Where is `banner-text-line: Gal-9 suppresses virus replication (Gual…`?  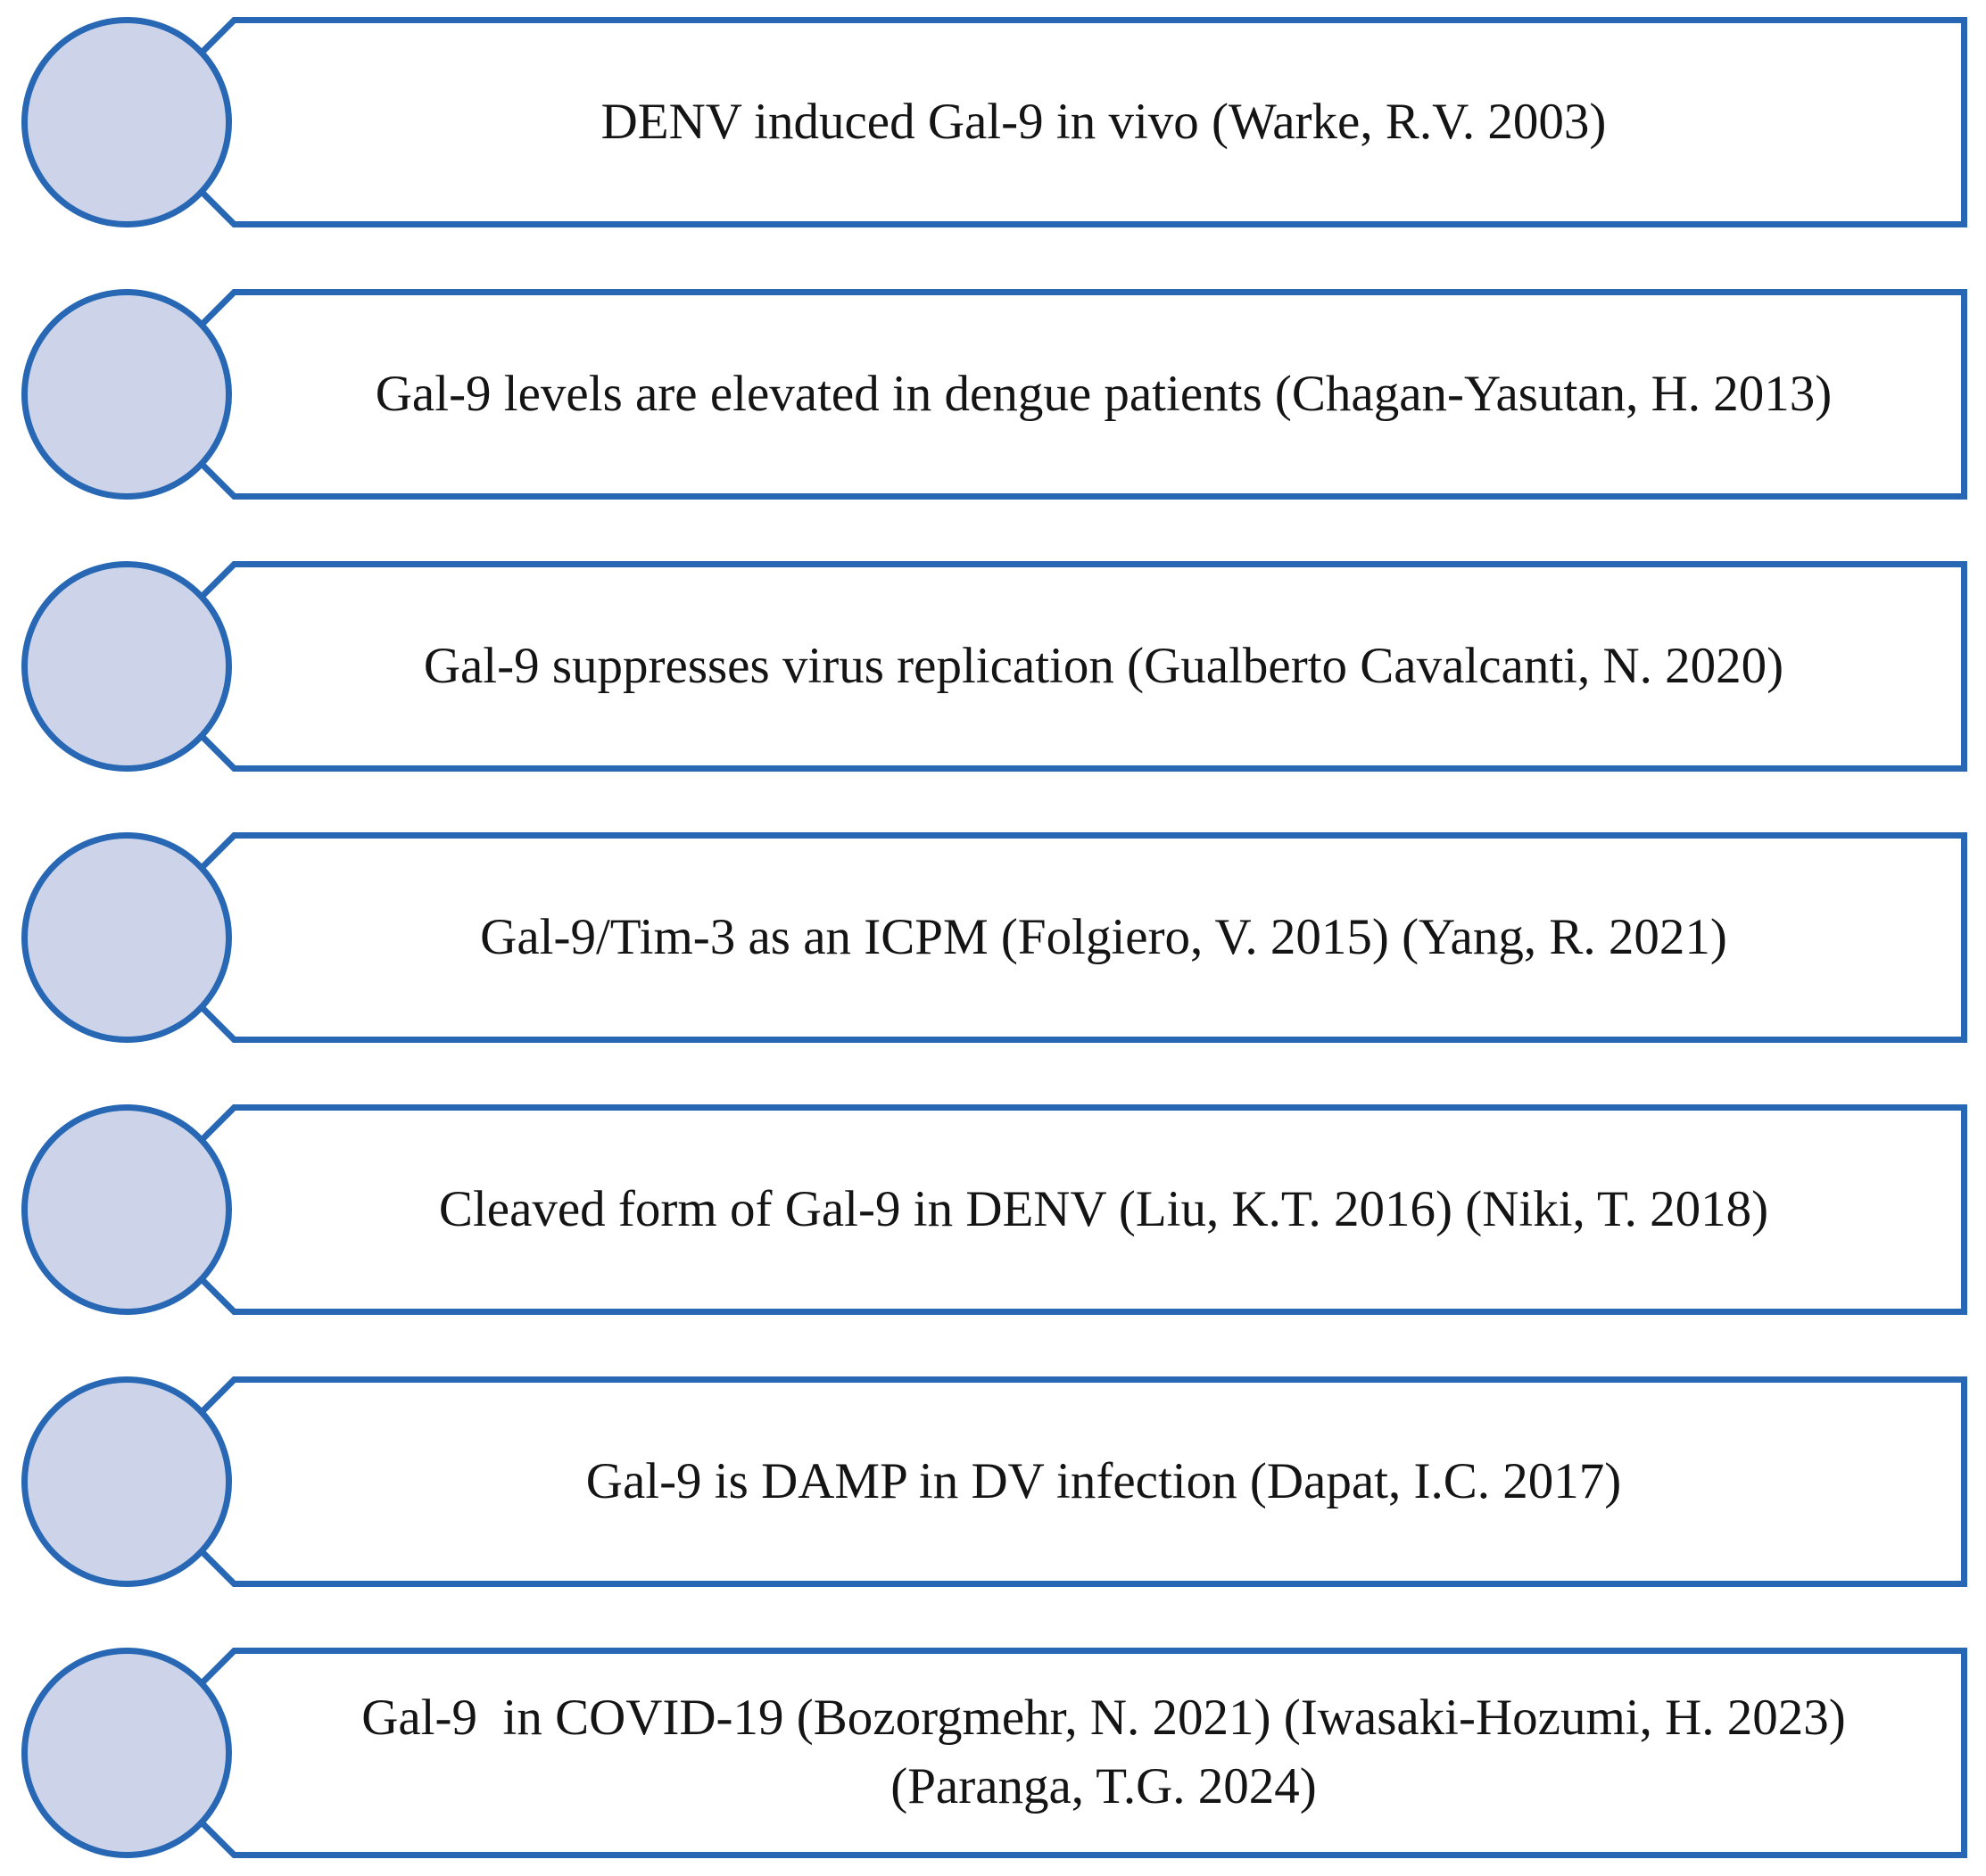
banner-text-line: Gal-9 suppresses virus replication (Gual… is located at coordinates (1103, 665).